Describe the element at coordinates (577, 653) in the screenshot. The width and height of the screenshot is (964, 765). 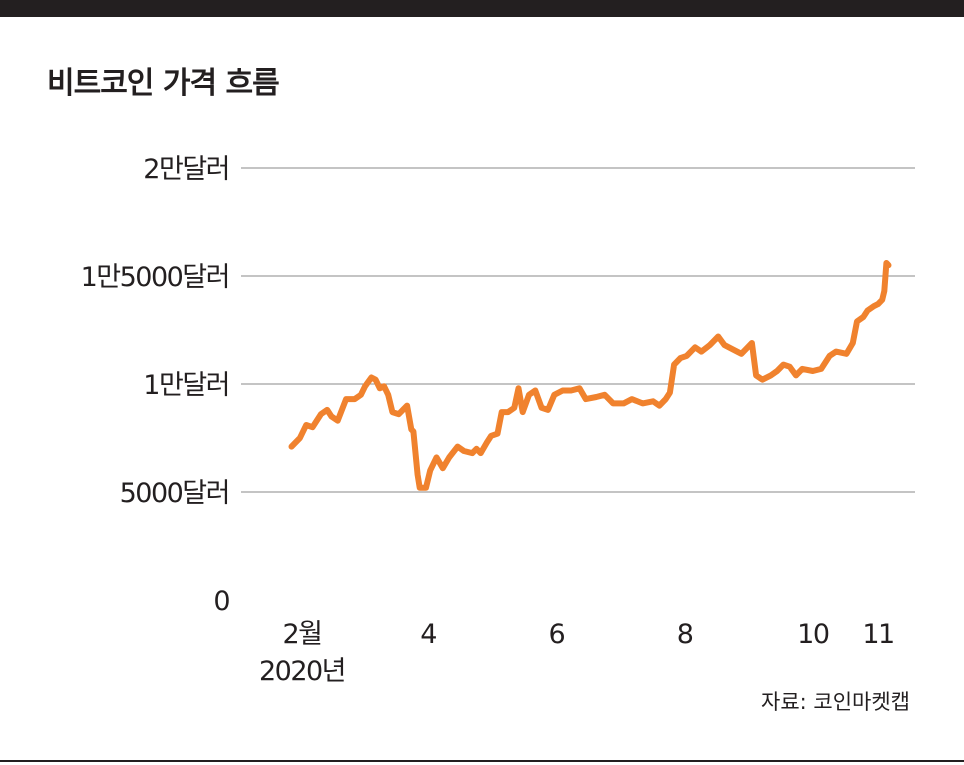
I see `x-axis-ticks: 2월 2020년 4 6 8 10 11` at that location.